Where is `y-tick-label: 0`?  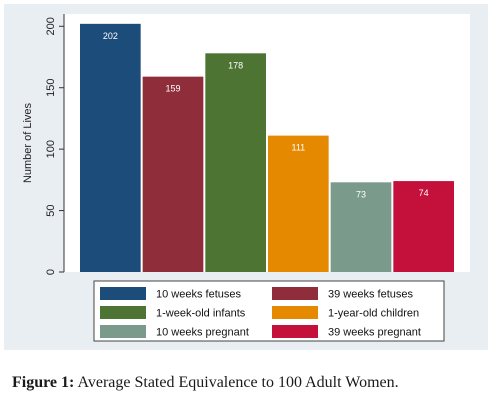 y-tick-label: 0 is located at coordinates (51, 272).